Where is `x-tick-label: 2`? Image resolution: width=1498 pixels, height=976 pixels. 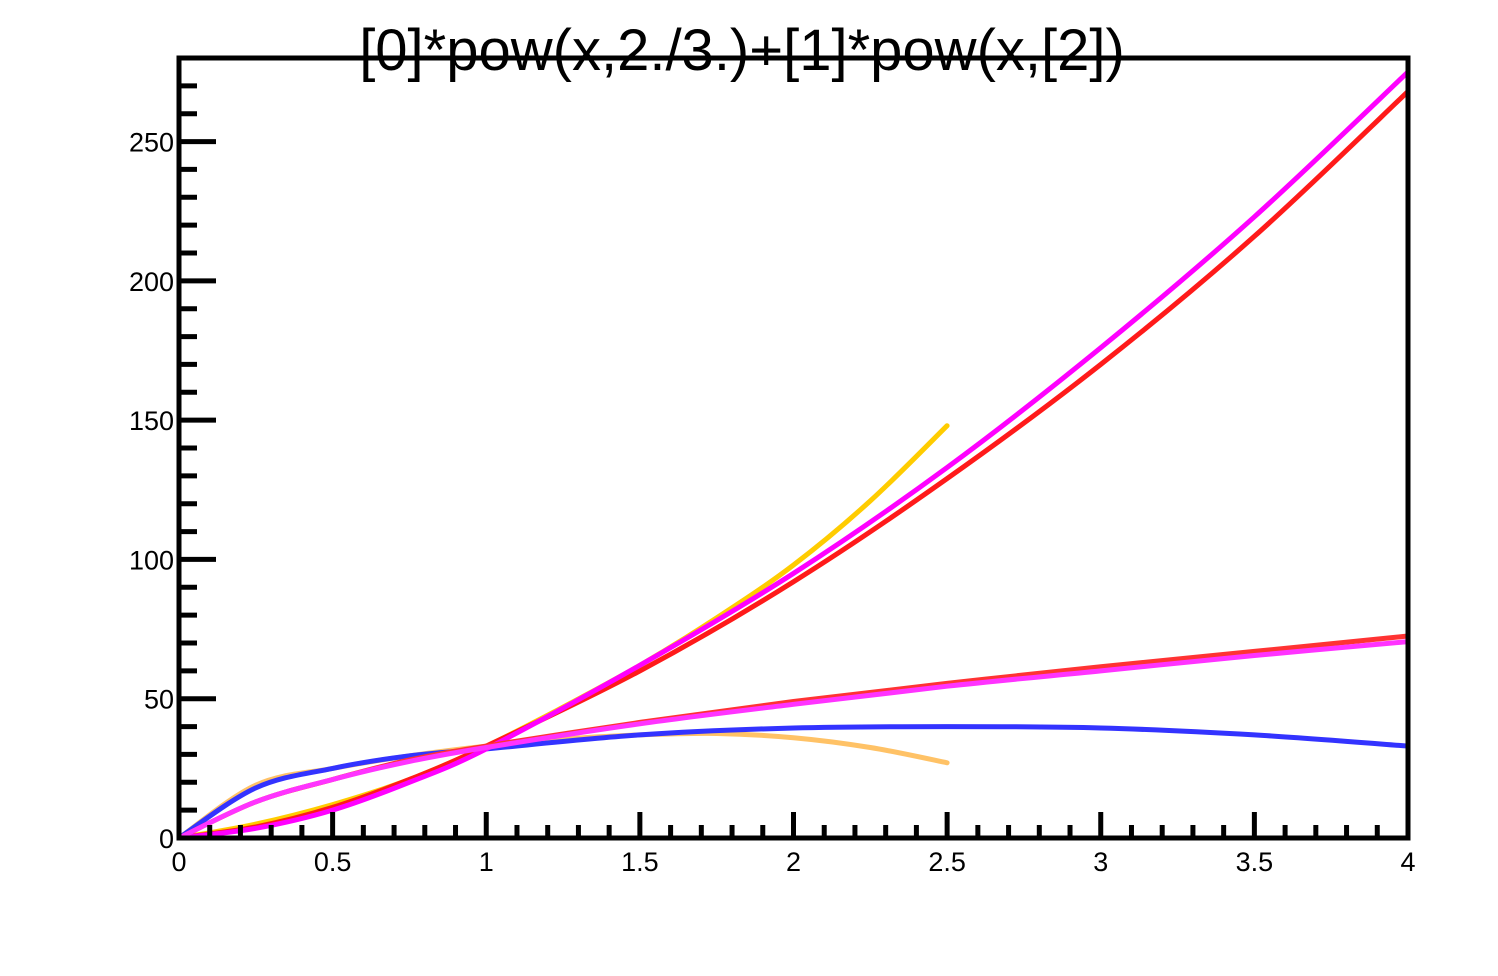 x-tick-label: 2 is located at coordinates (793, 862).